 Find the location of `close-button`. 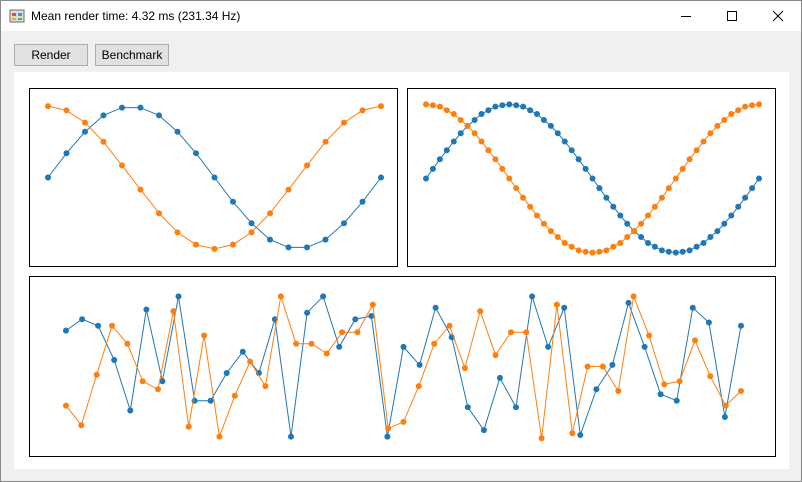

close-button is located at coordinates (778, 16).